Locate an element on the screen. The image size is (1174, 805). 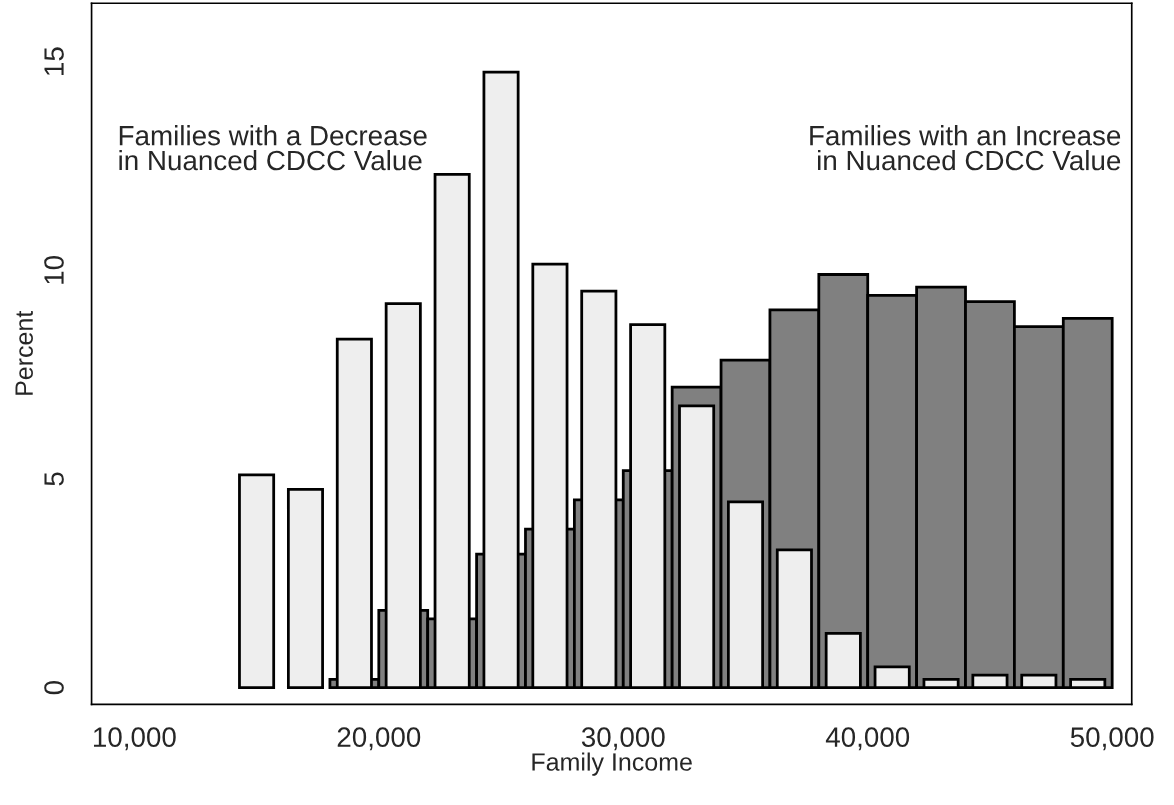
x-tick-label: 40,000 is located at coordinates (867, 739).